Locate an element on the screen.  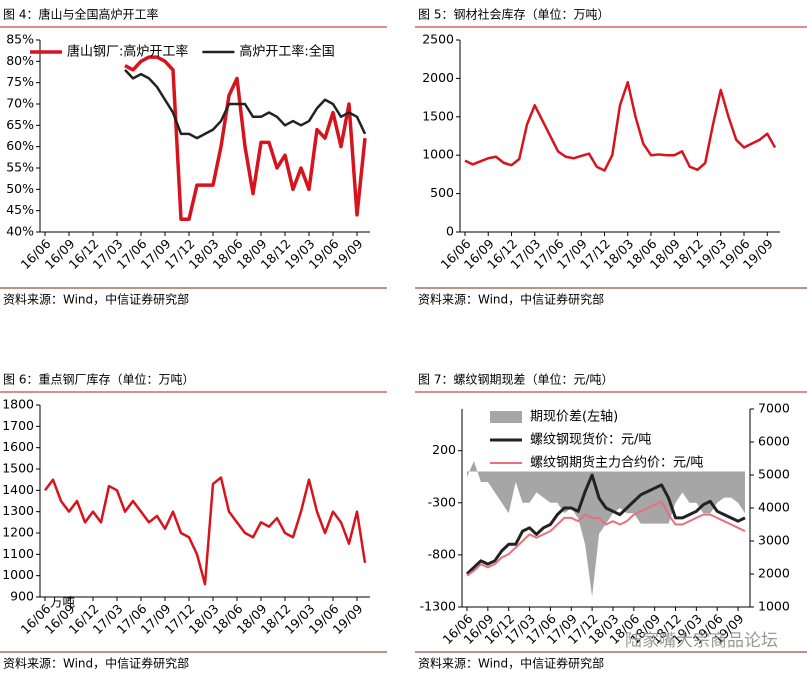
area is located at coordinates (606, 529).